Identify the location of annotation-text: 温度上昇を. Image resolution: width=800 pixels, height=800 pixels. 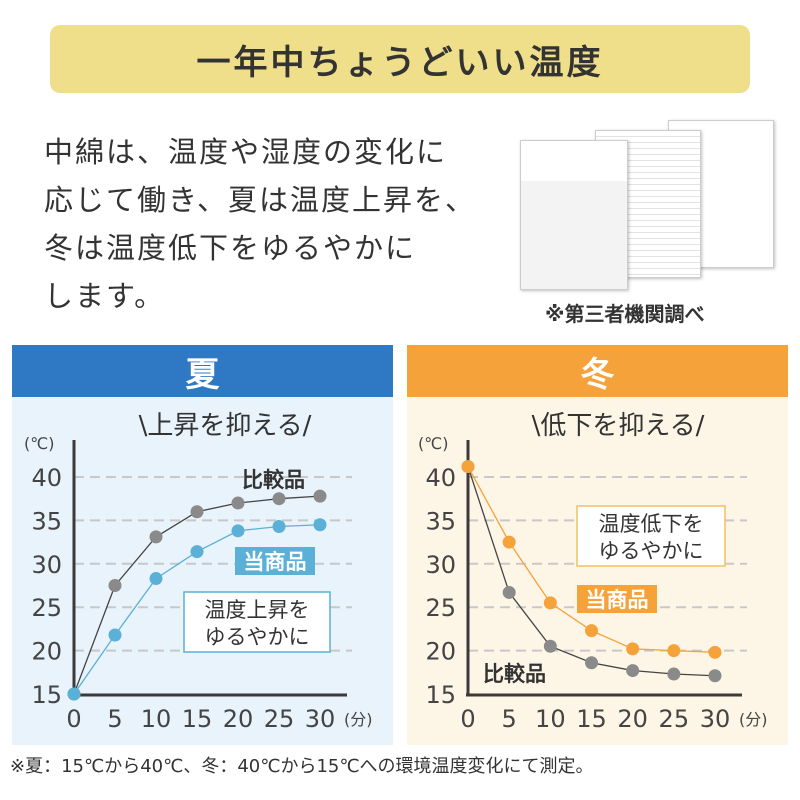
(257, 610).